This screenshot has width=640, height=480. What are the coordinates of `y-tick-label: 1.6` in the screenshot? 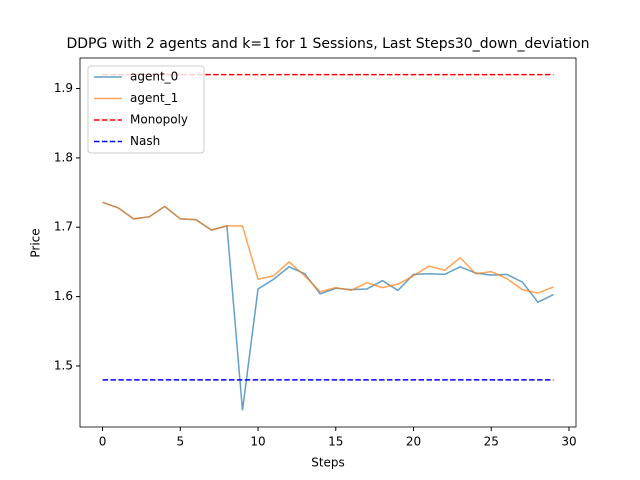 It's located at (63, 296).